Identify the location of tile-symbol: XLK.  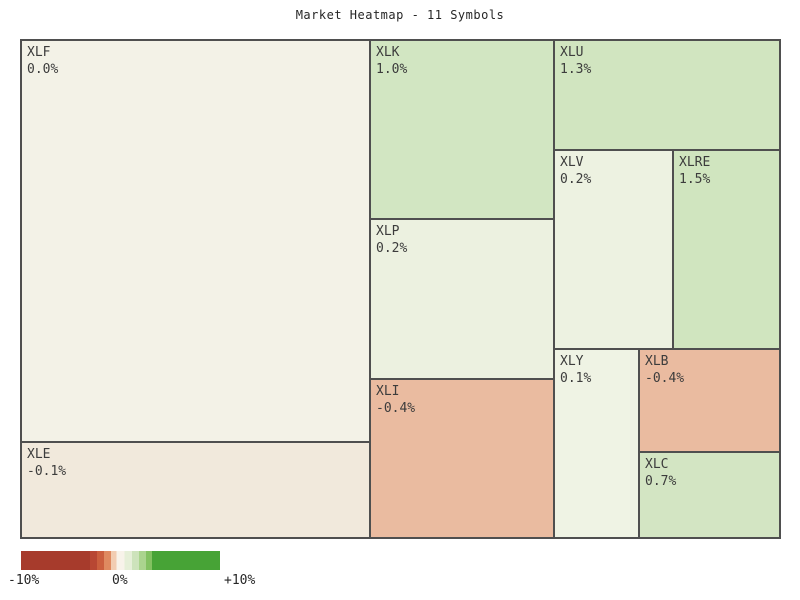
(388, 52).